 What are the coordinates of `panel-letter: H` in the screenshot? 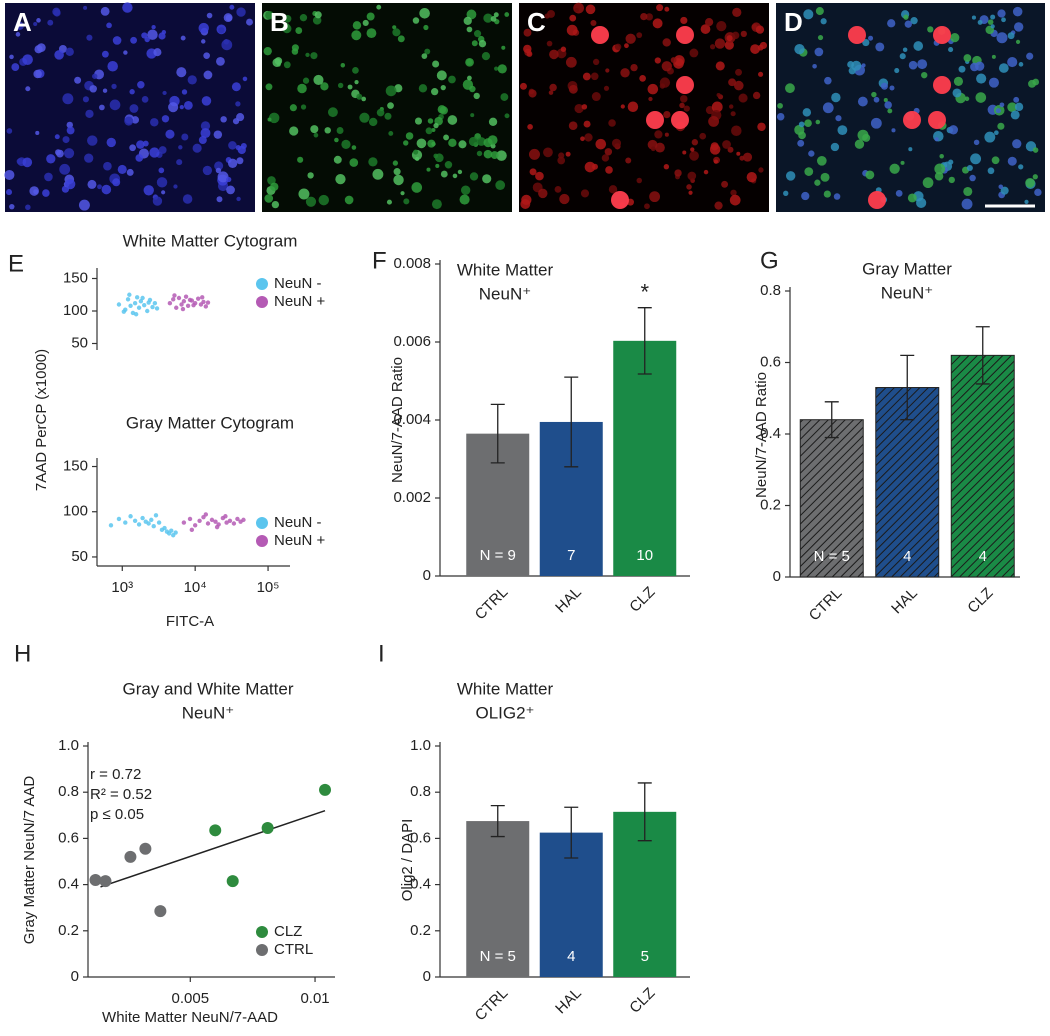 It's located at (22, 653).